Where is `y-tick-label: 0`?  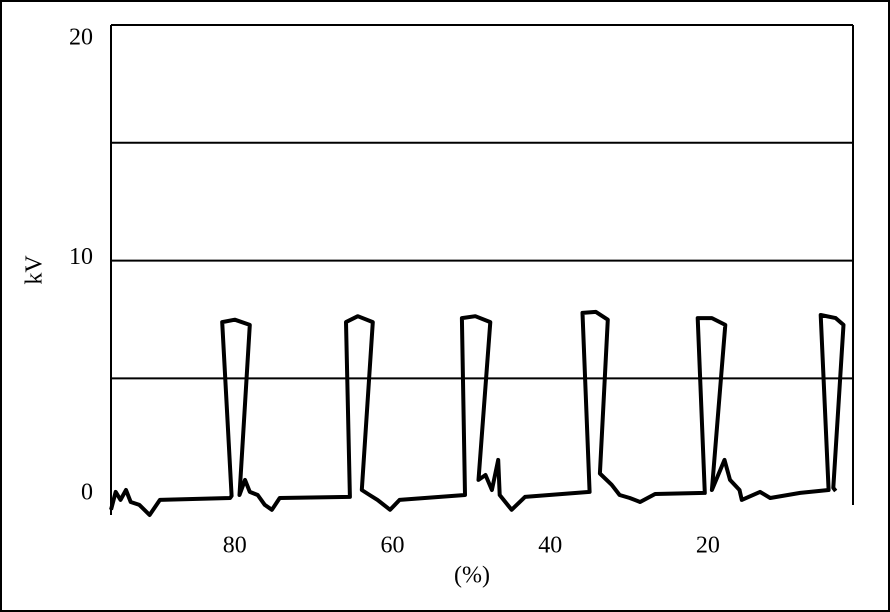 y-tick-label: 0 is located at coordinates (87, 493).